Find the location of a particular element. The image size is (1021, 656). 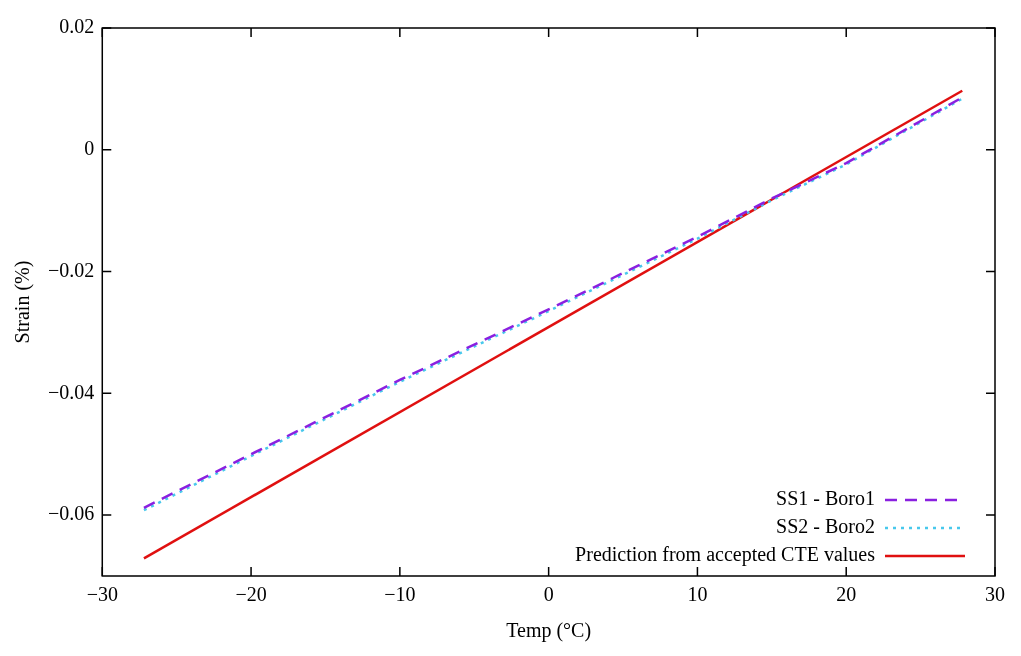

x-tick-label: −30 is located at coordinates (102, 594).